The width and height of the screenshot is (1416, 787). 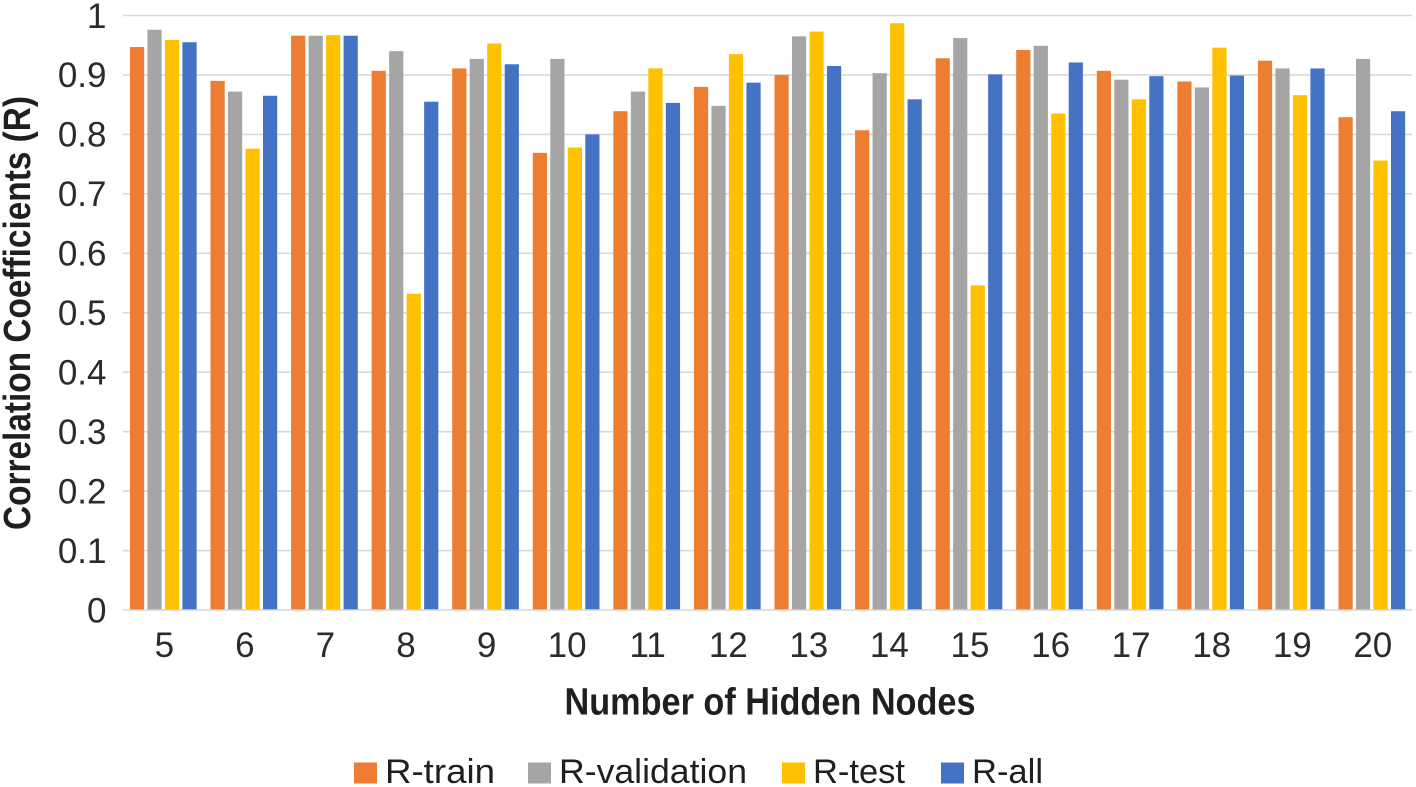 I want to click on svg-text: 9, so click(x=486, y=645).